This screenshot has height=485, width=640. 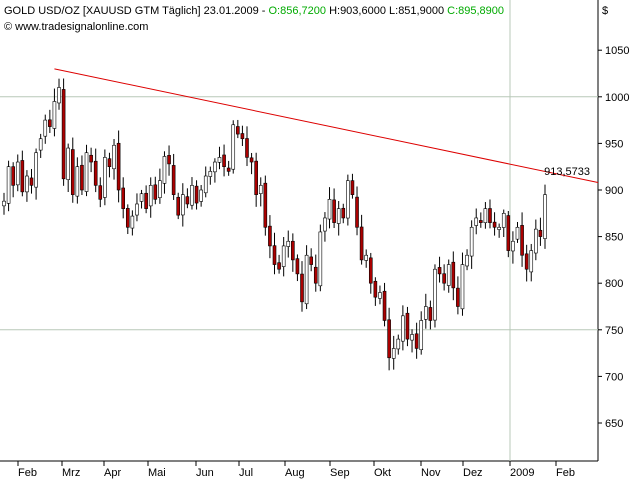 I want to click on header-low: L:851,9000, so click(x=416, y=11).